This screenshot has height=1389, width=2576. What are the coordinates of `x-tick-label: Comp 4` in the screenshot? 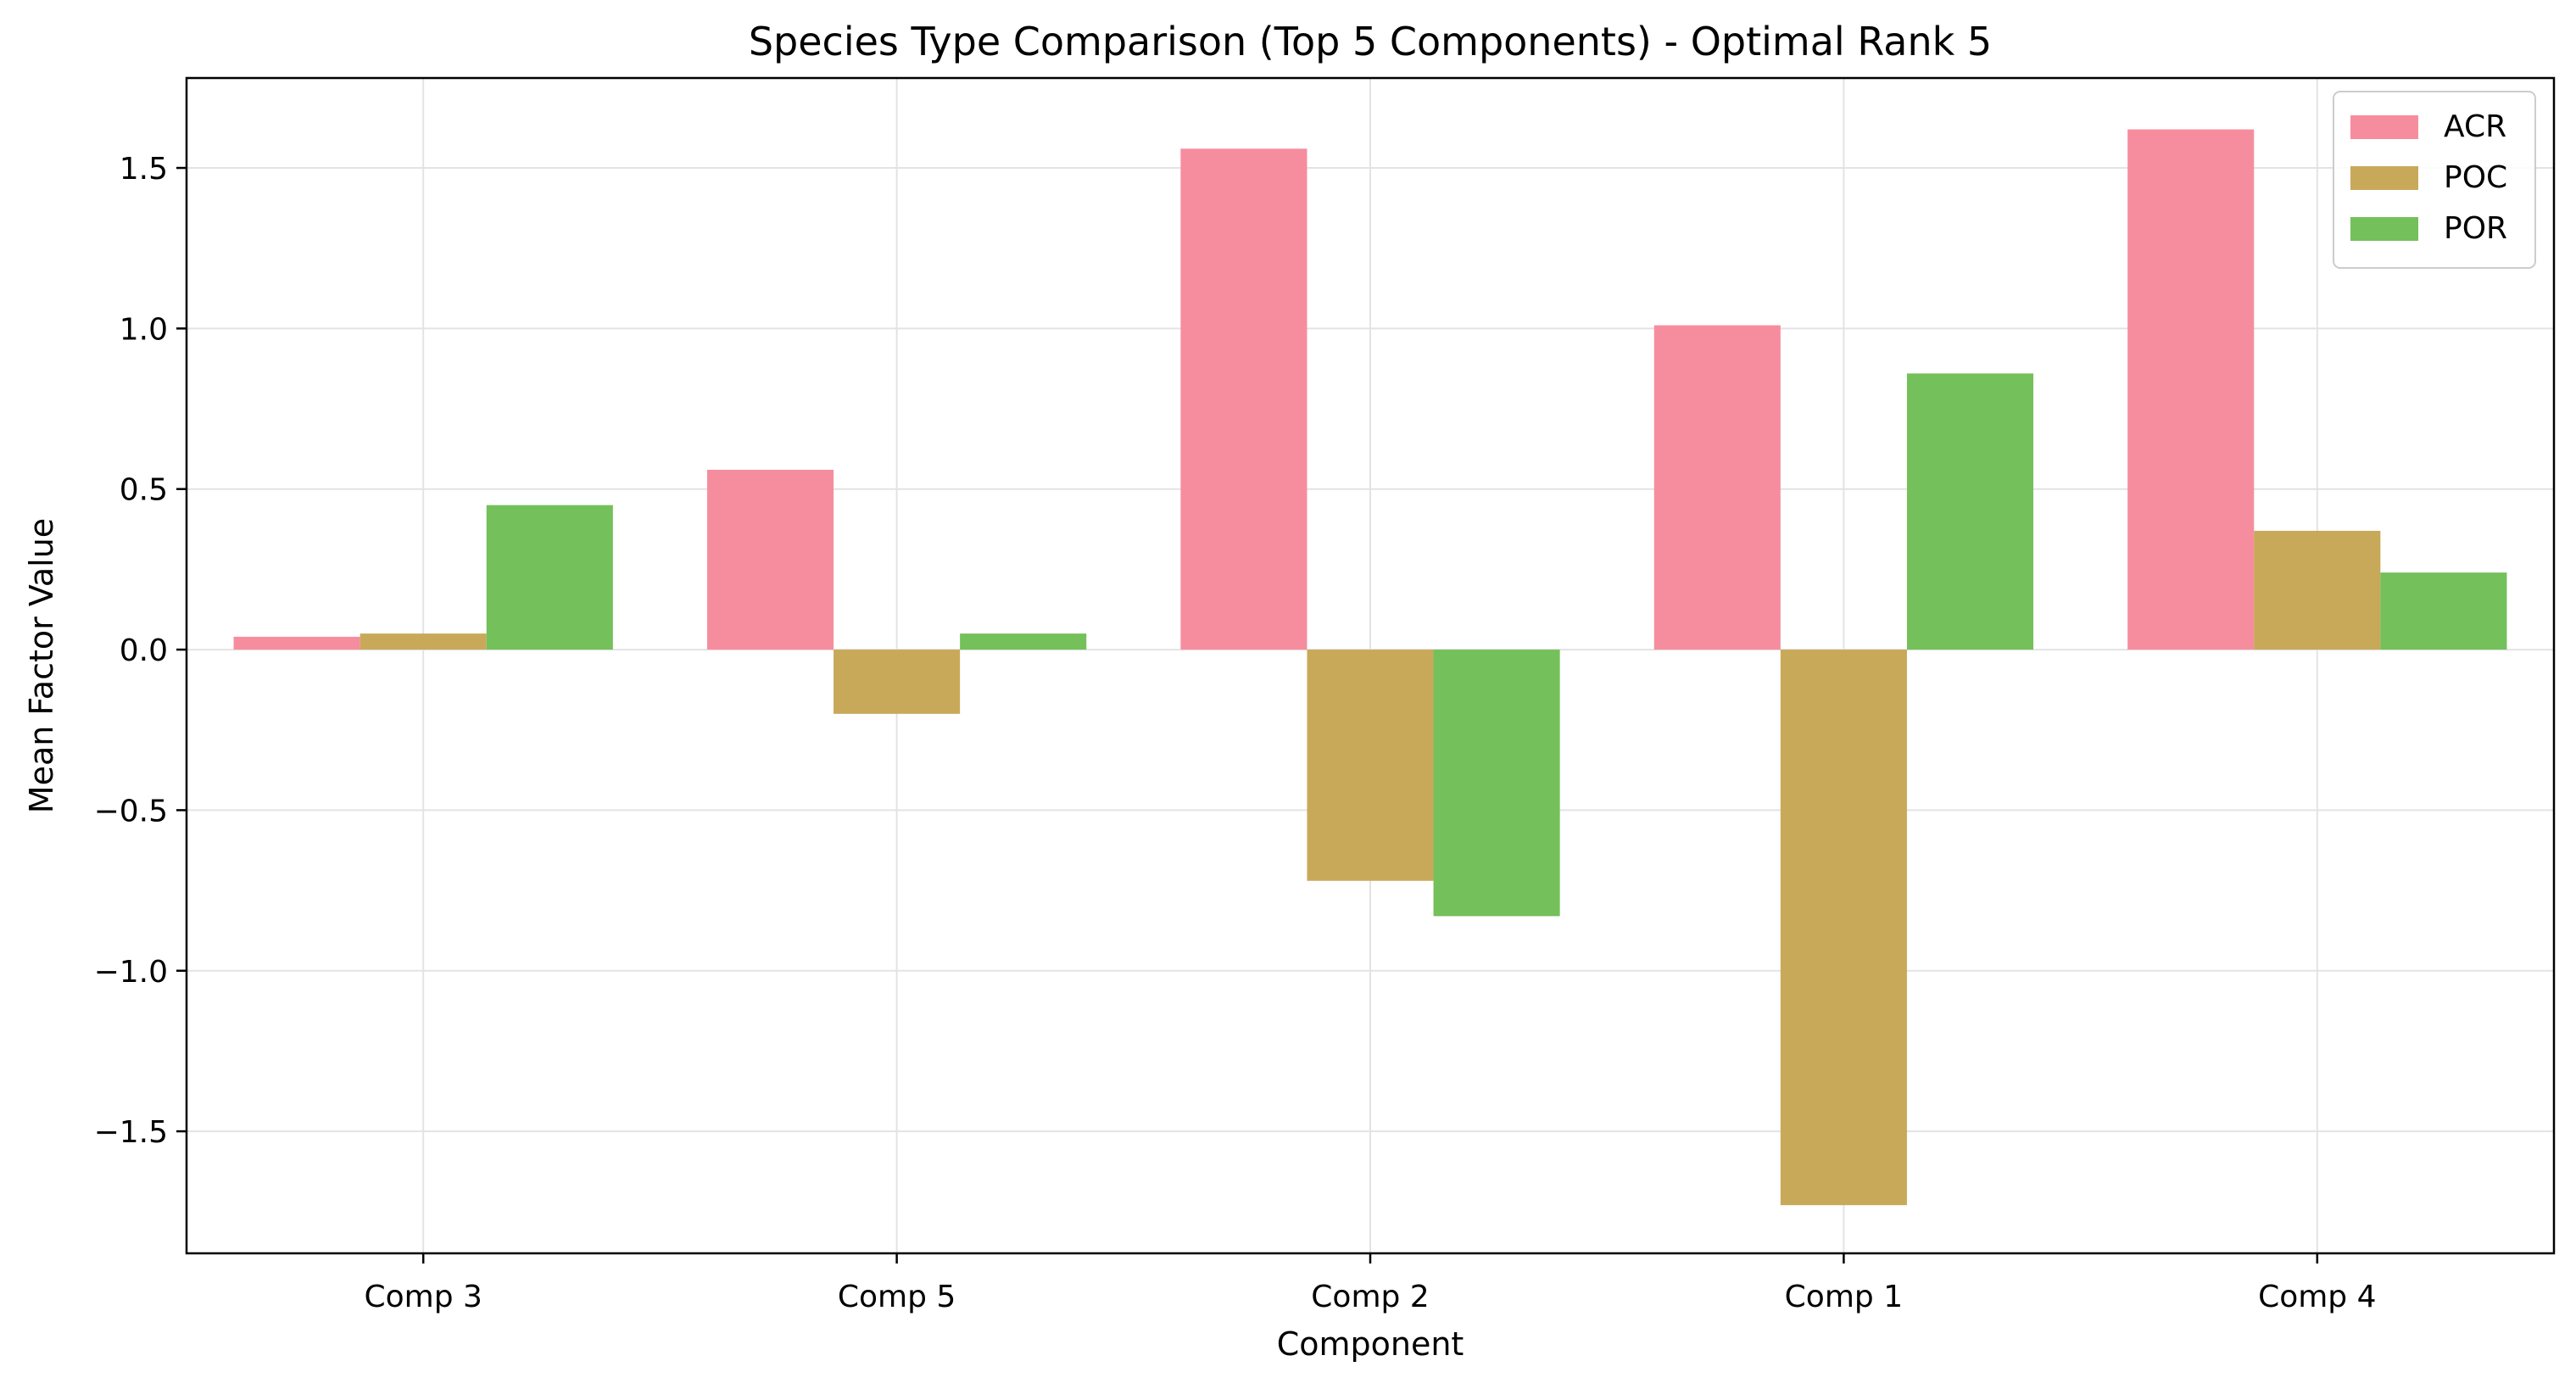 It's located at (2317, 1297).